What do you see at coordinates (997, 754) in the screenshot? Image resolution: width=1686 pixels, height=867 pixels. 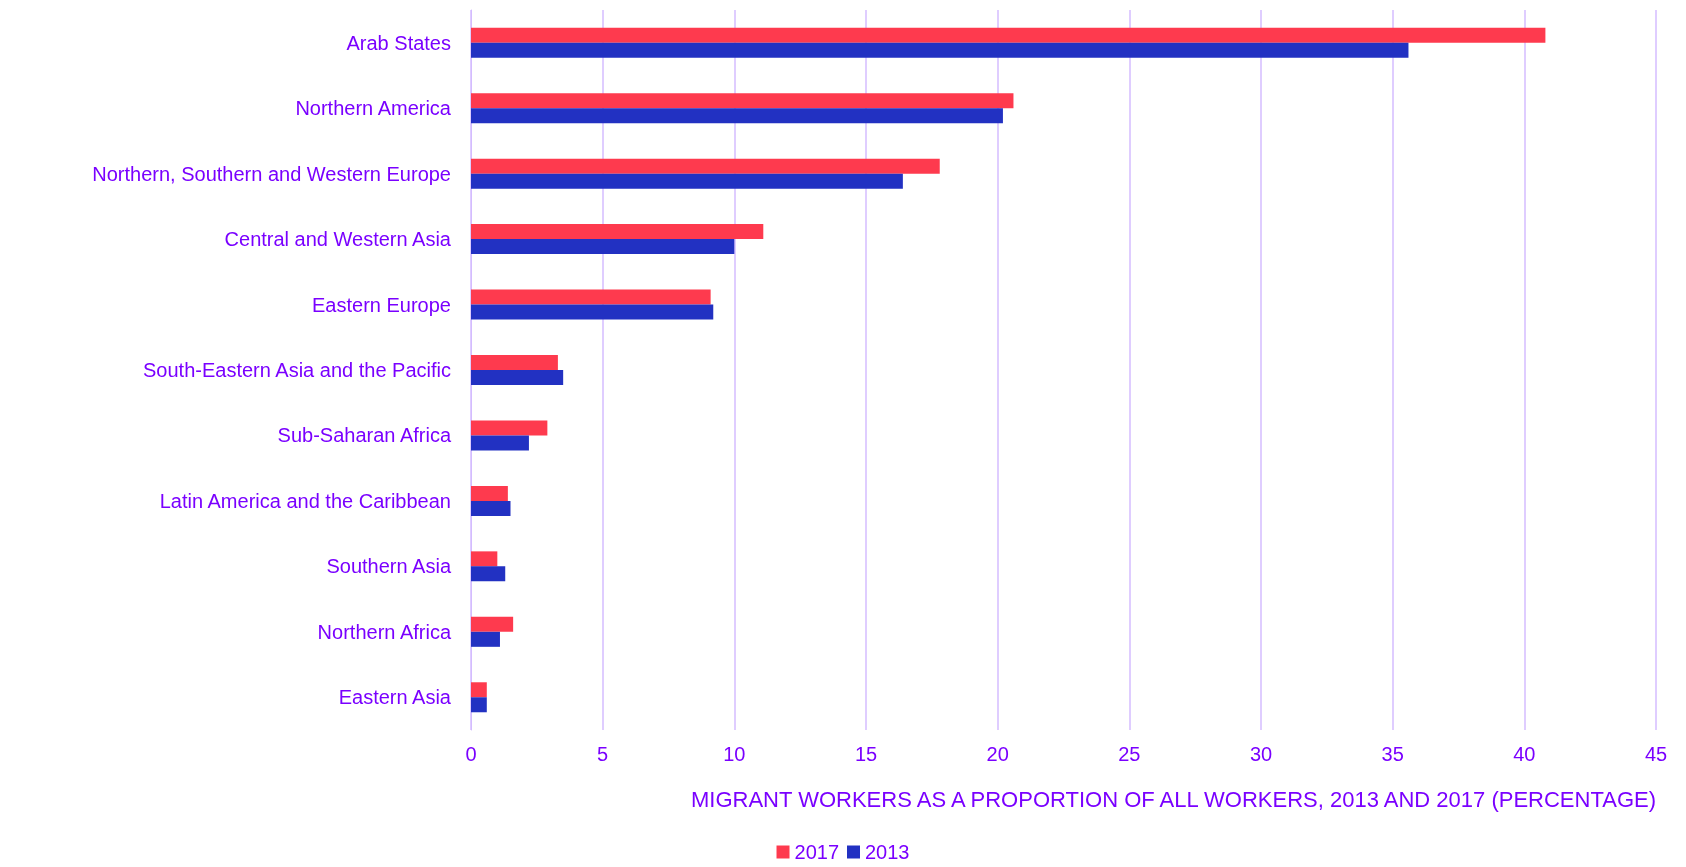 I see `x-tick-label: 20` at bounding box center [997, 754].